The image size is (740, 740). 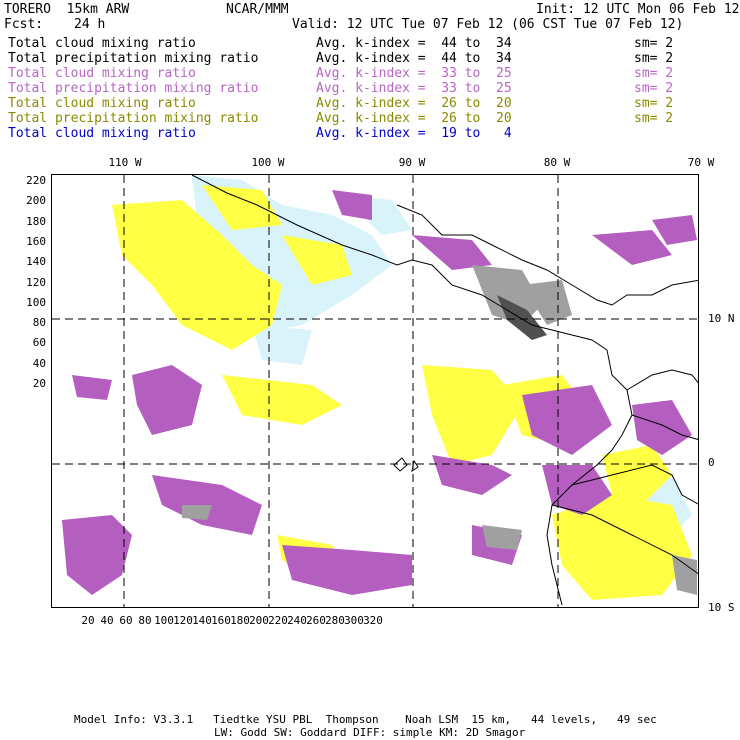 What do you see at coordinates (268, 162) in the screenshot?
I see `lon-label-100w: 100 W` at bounding box center [268, 162].